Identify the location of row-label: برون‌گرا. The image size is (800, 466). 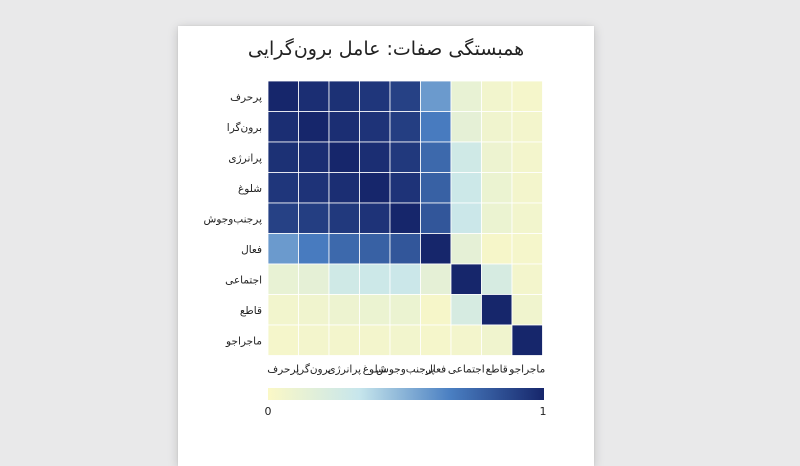
(244, 127).